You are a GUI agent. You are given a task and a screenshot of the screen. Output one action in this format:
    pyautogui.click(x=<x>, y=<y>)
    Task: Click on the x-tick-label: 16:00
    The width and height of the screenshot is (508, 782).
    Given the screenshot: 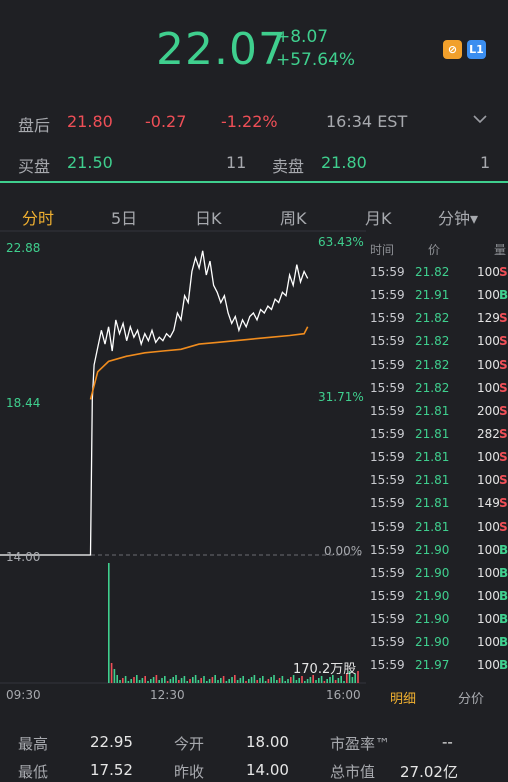 What is the action you would take?
    pyautogui.click(x=343, y=695)
    